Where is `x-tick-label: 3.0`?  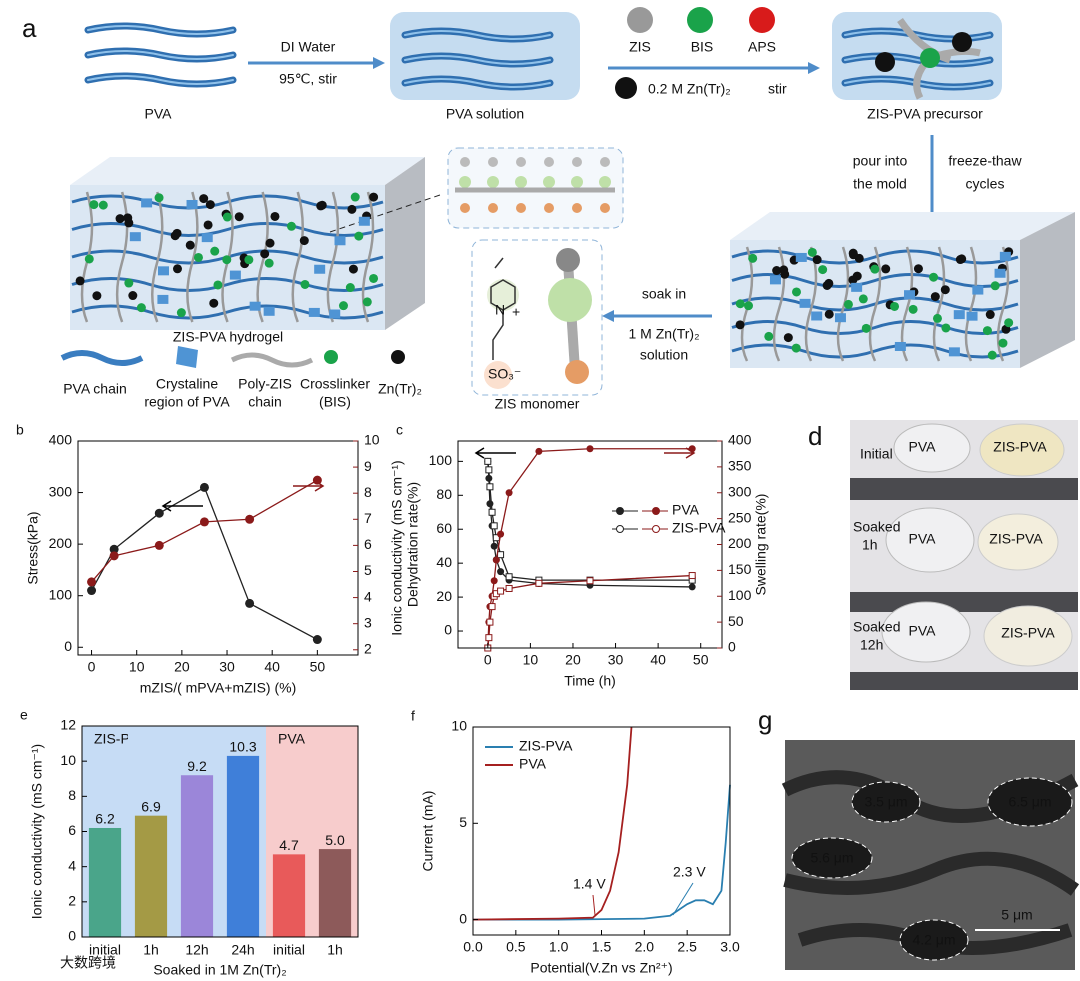 x-tick-label: 3.0 is located at coordinates (730, 947).